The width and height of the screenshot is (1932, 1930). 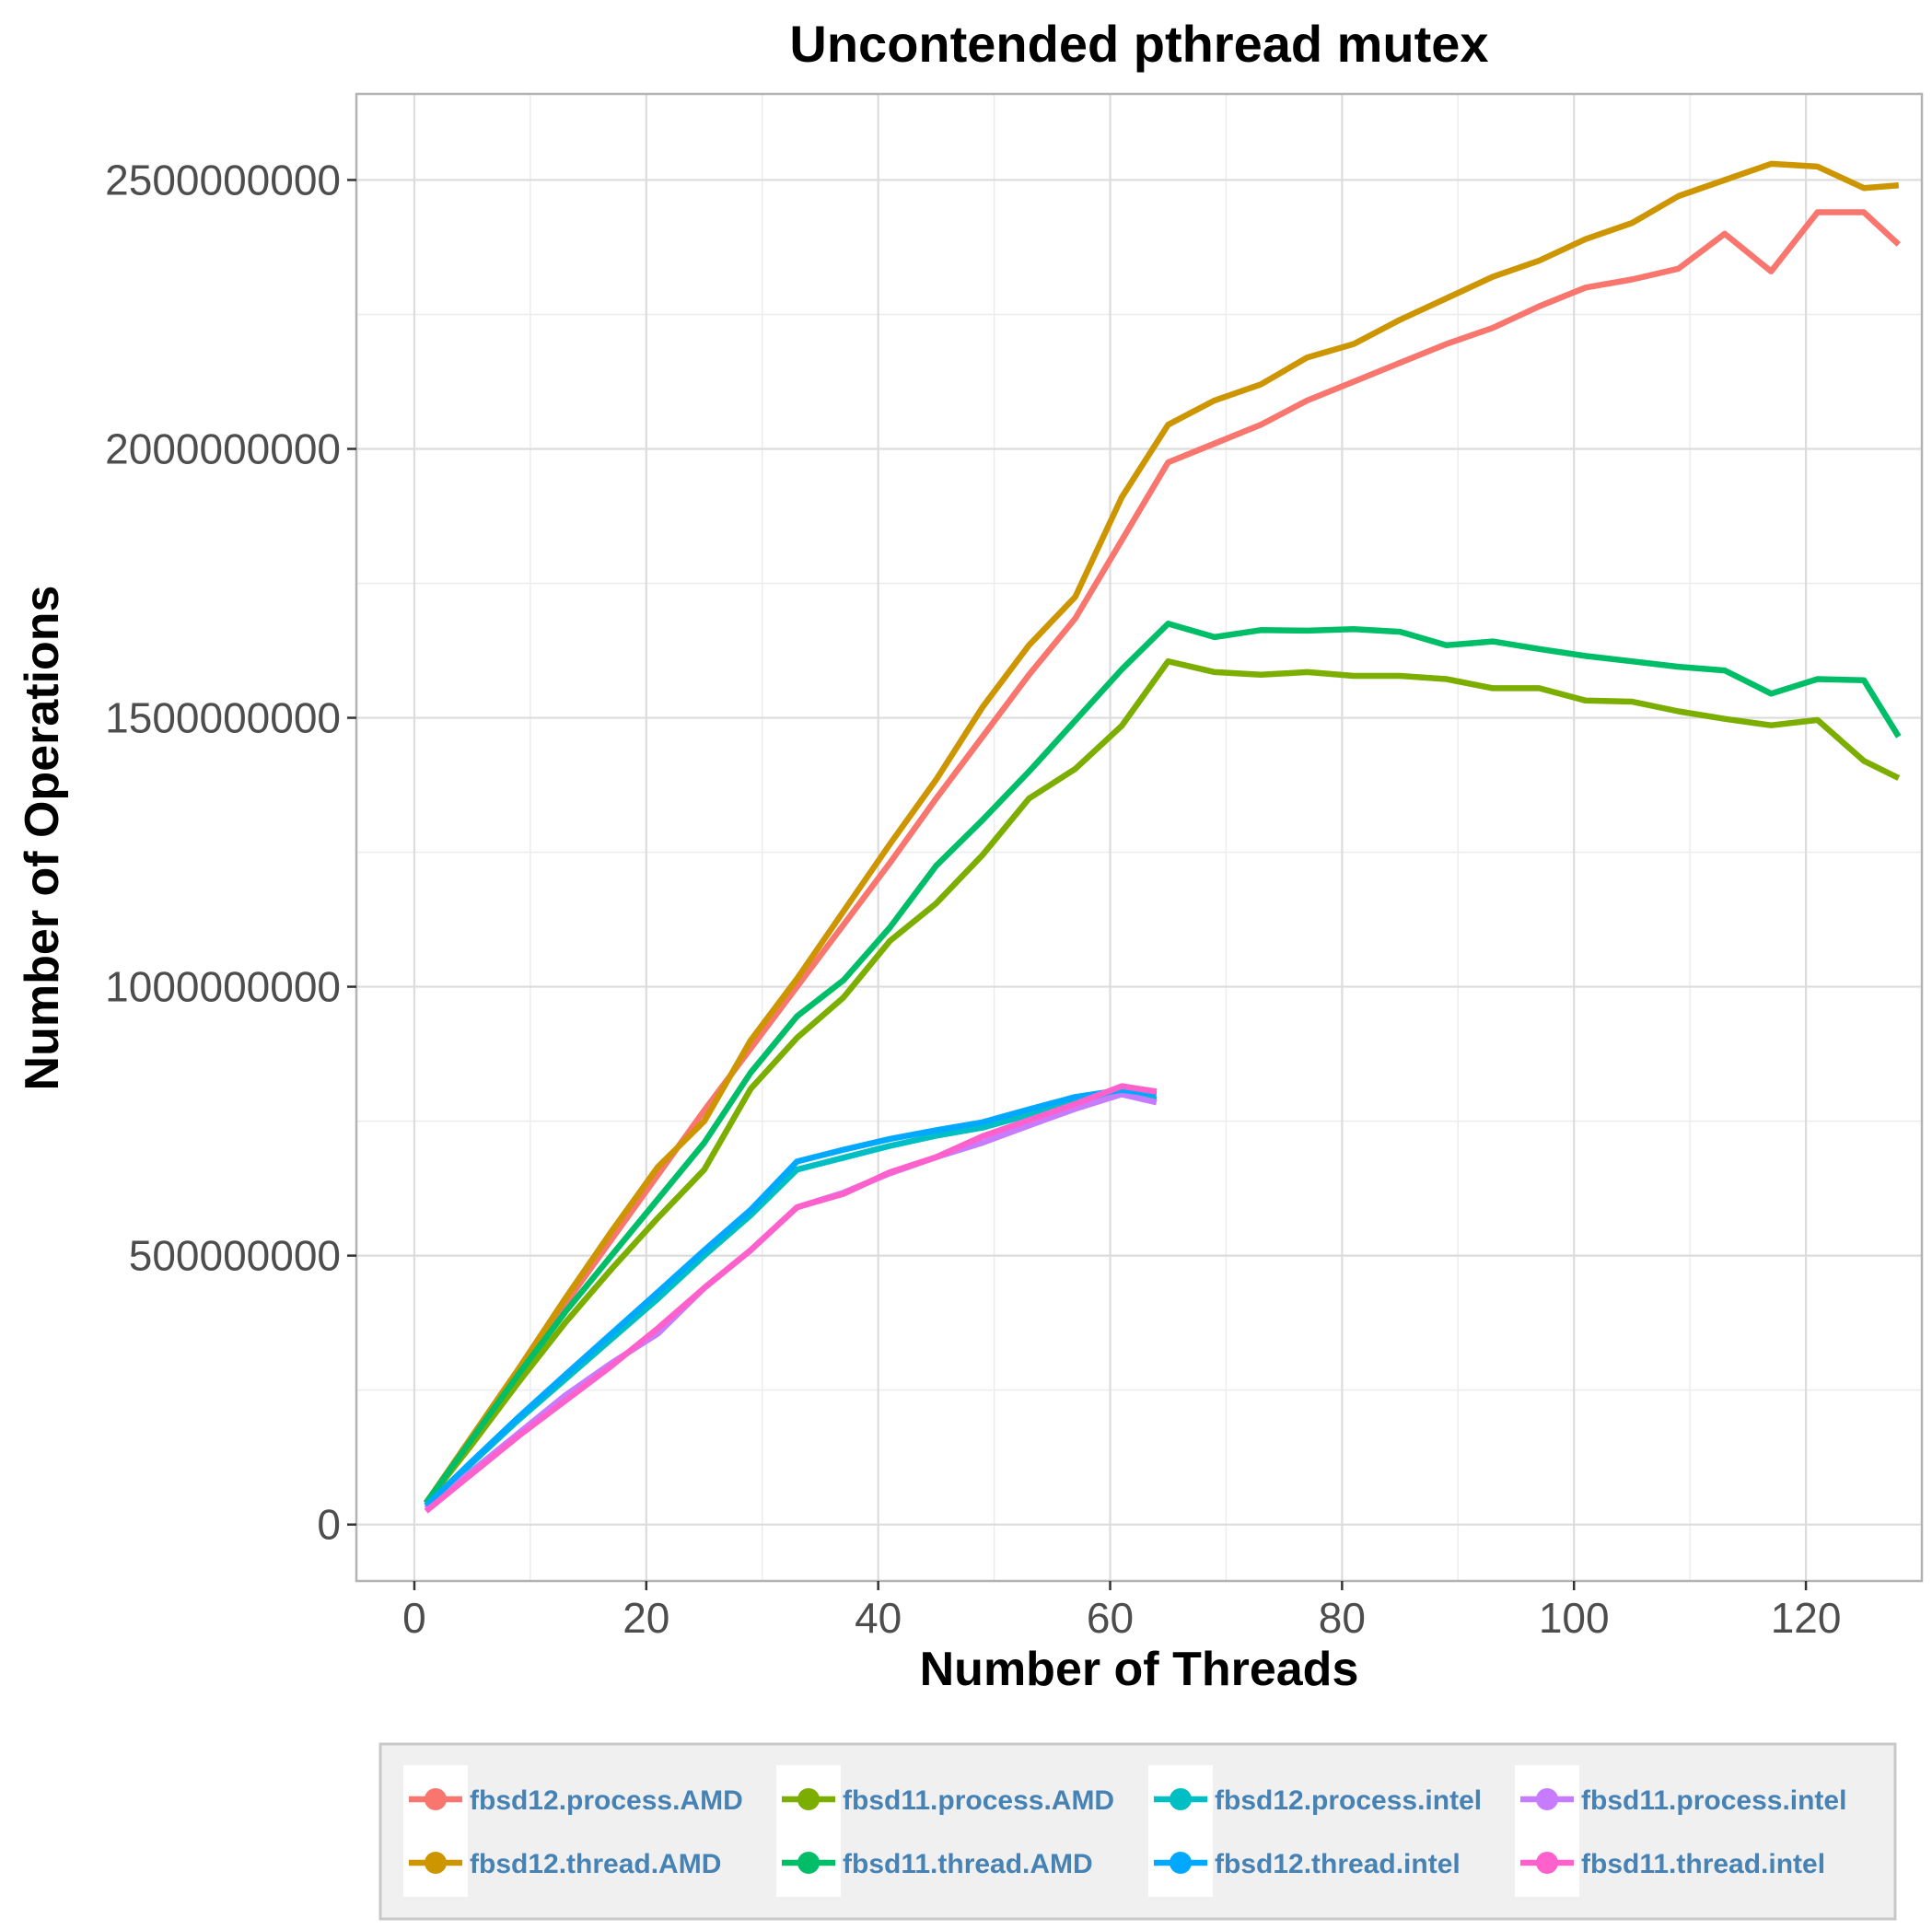 I want to click on x-tick-label: 40, so click(x=878, y=1618).